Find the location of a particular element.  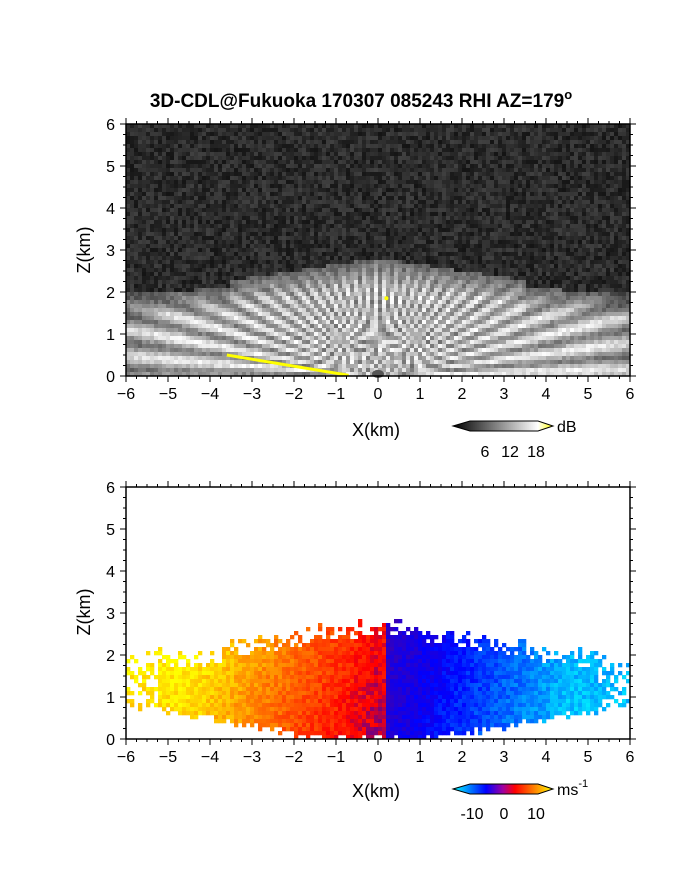

velocity-colorbar-tick: 0 is located at coordinates (504, 814).